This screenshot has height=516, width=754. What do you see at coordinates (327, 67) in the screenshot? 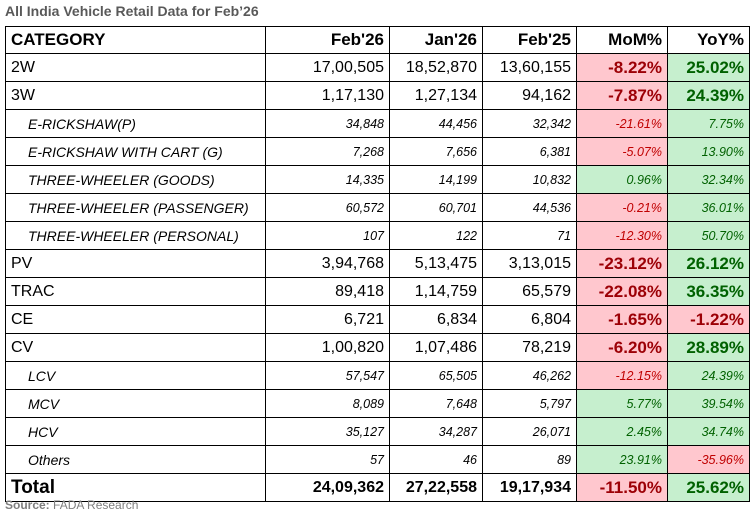
I see `cell-feb26: 17,00,505` at bounding box center [327, 67].